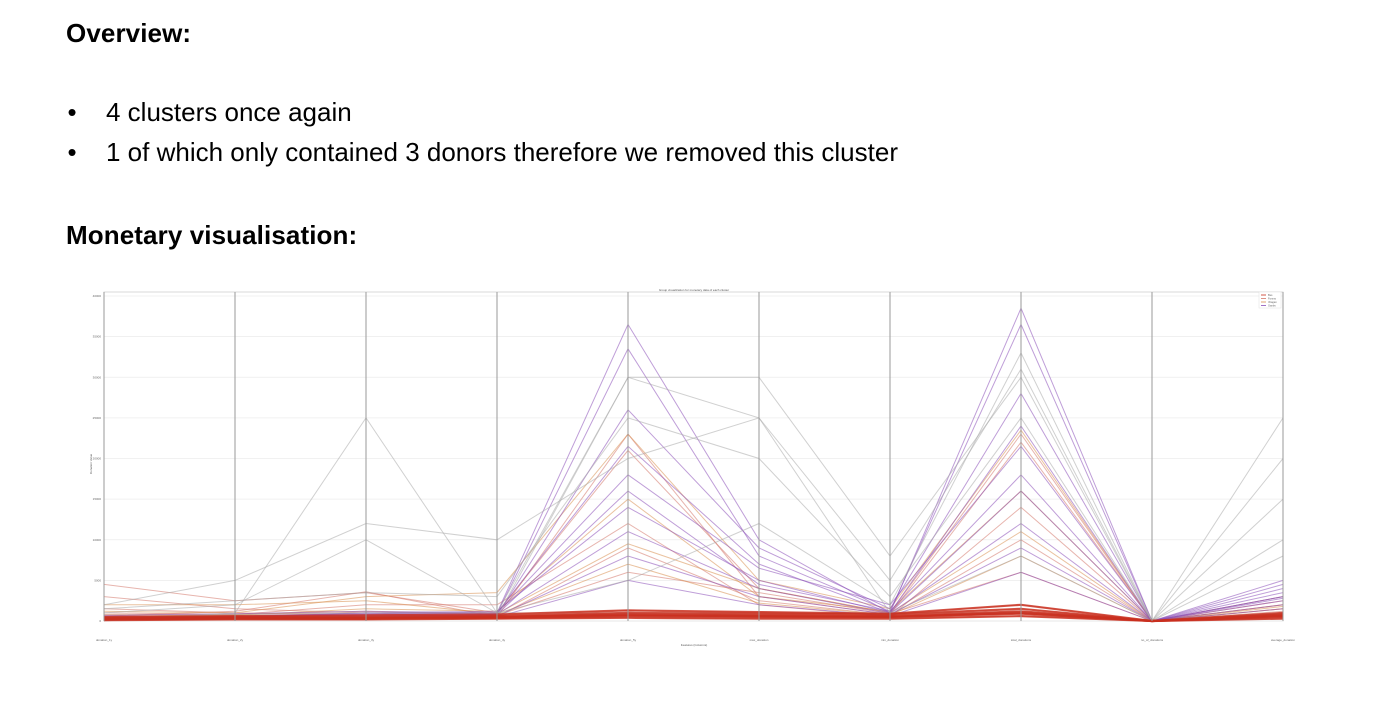  I want to click on x-tick-label: donation_3y, so click(366, 640).